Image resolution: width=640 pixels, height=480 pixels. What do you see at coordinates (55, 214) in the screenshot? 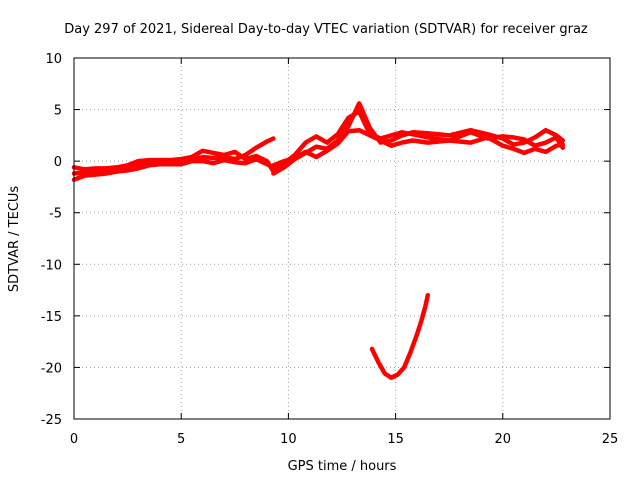
I see `y-tick-label: -5` at bounding box center [55, 214].